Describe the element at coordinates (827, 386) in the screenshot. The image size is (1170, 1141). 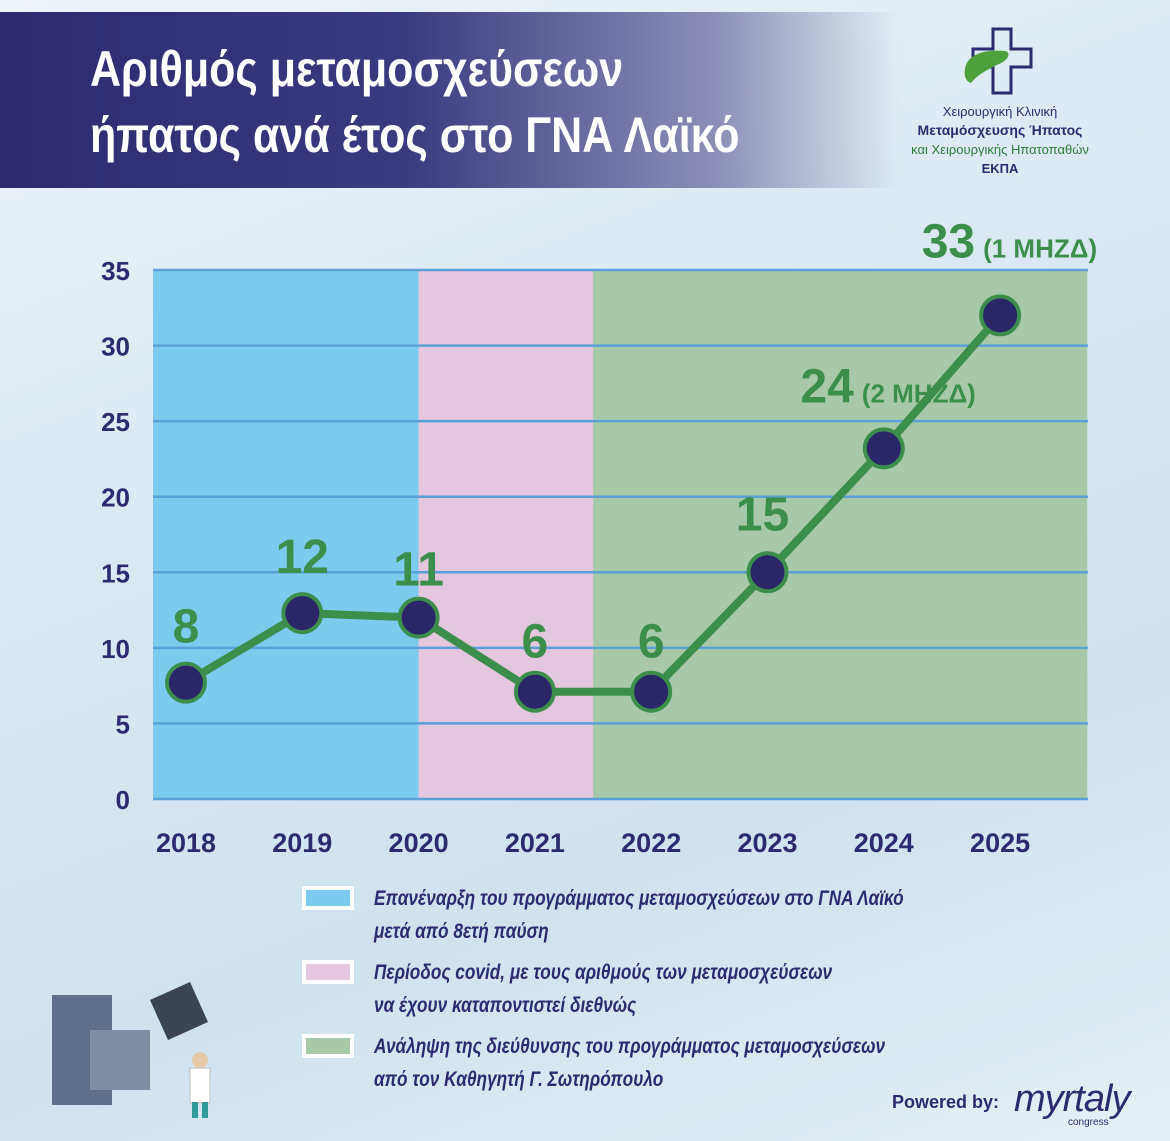
I see `data-label: 24` at that location.